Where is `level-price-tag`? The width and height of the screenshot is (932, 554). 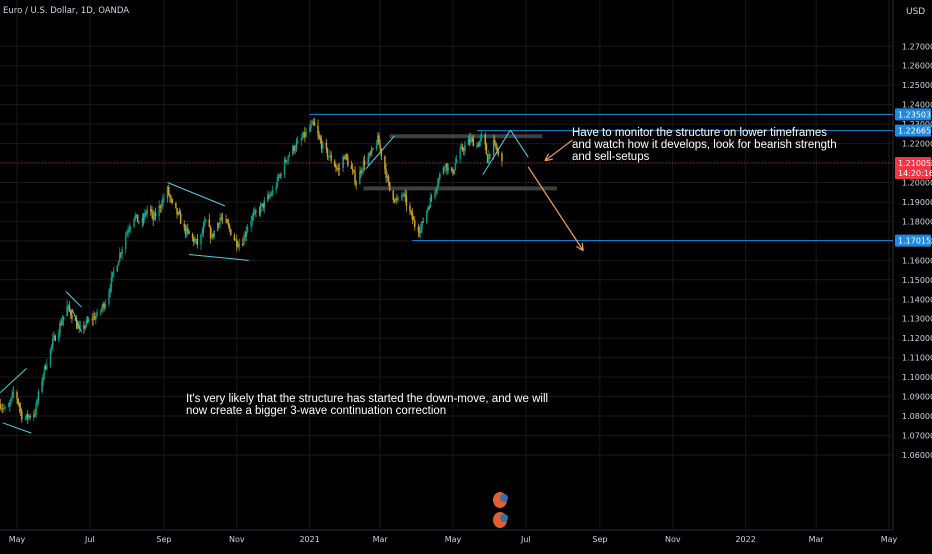 level-price-tag is located at coordinates (913, 240).